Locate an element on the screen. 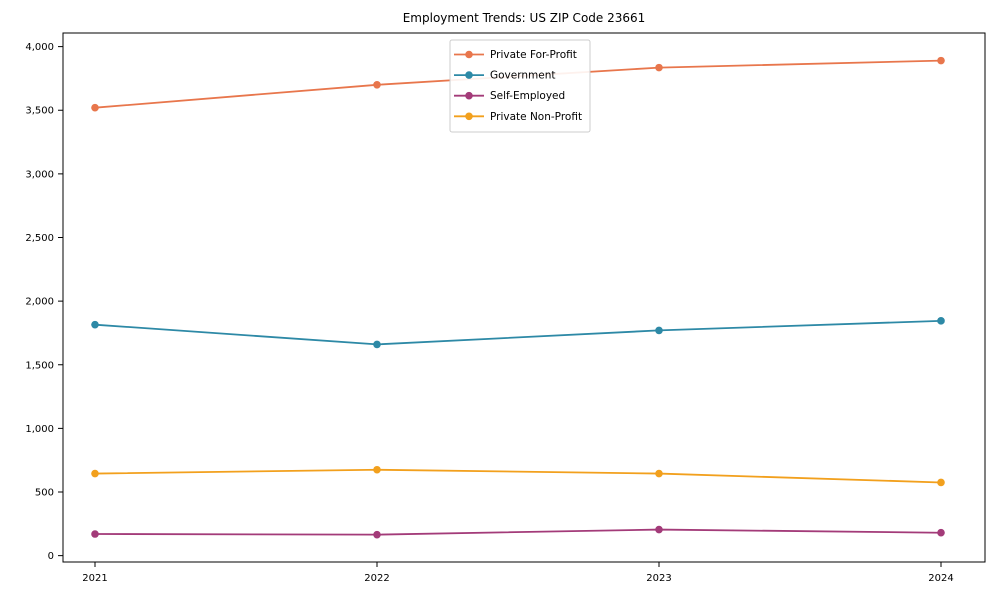  x-tick-label: 2021 is located at coordinates (94, 578).